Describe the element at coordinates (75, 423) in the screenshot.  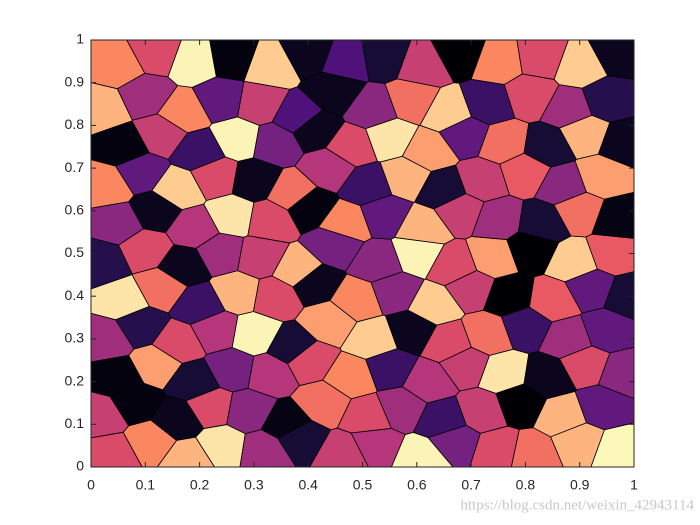
I see `y-tick-label: 0.1` at that location.